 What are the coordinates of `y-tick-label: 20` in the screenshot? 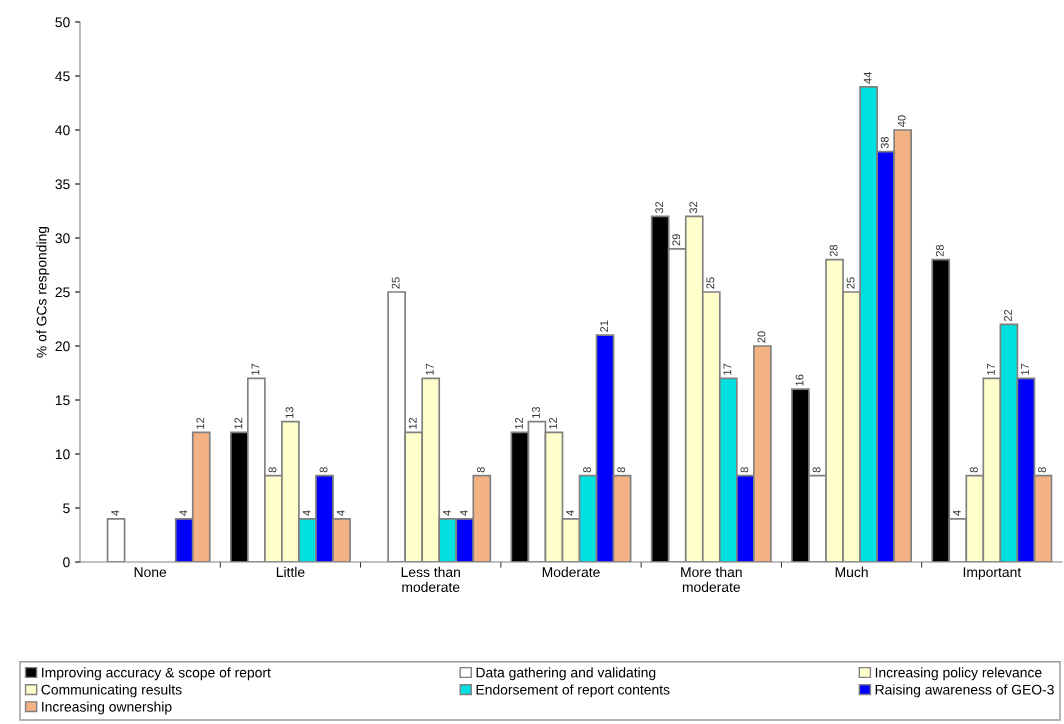 It's located at (62, 346).